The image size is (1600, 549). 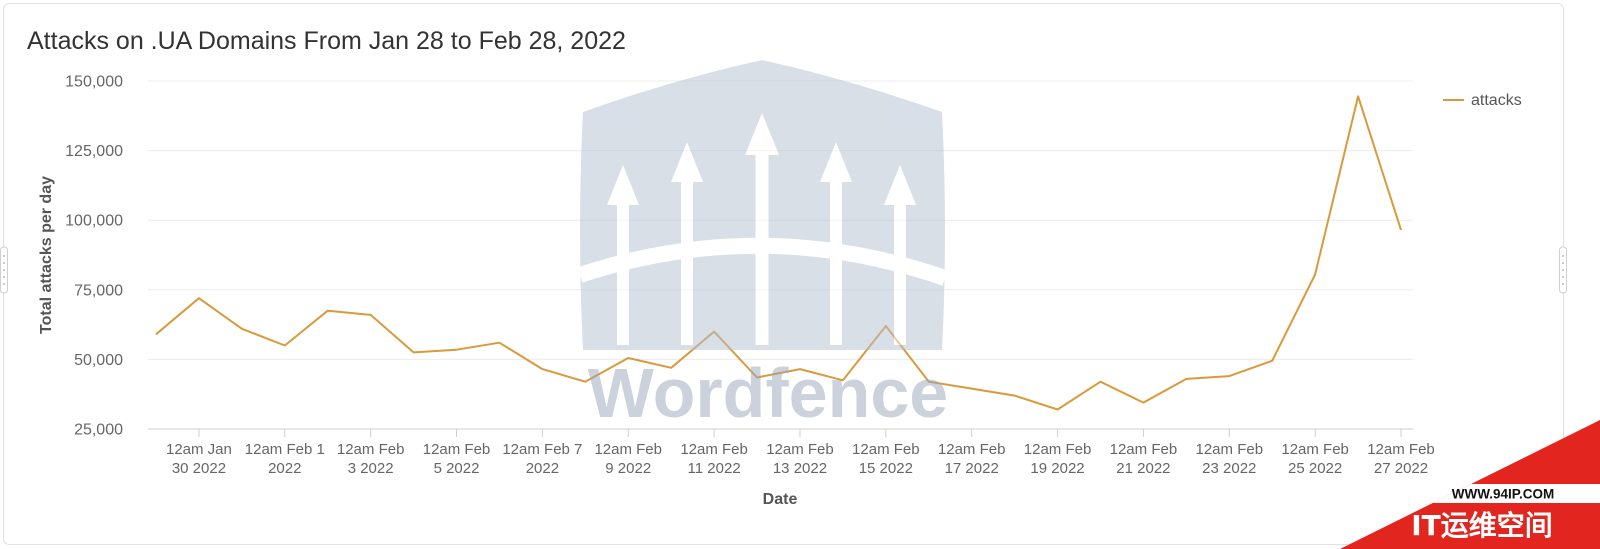 I want to click on y-tick-label: 25,000, so click(x=98, y=430).